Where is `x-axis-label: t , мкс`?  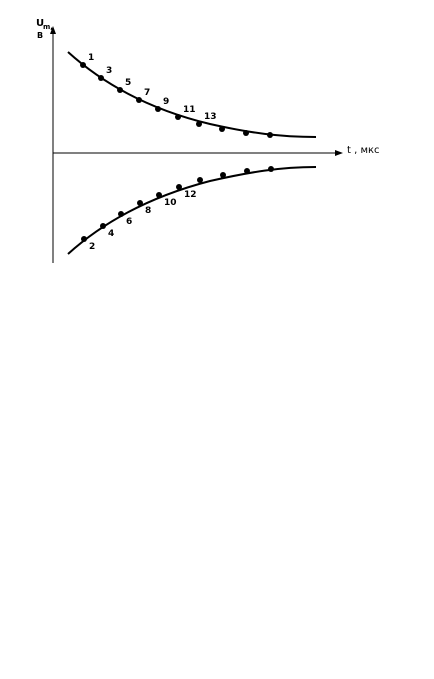
x-axis-label: t , мкс is located at coordinates (363, 150).